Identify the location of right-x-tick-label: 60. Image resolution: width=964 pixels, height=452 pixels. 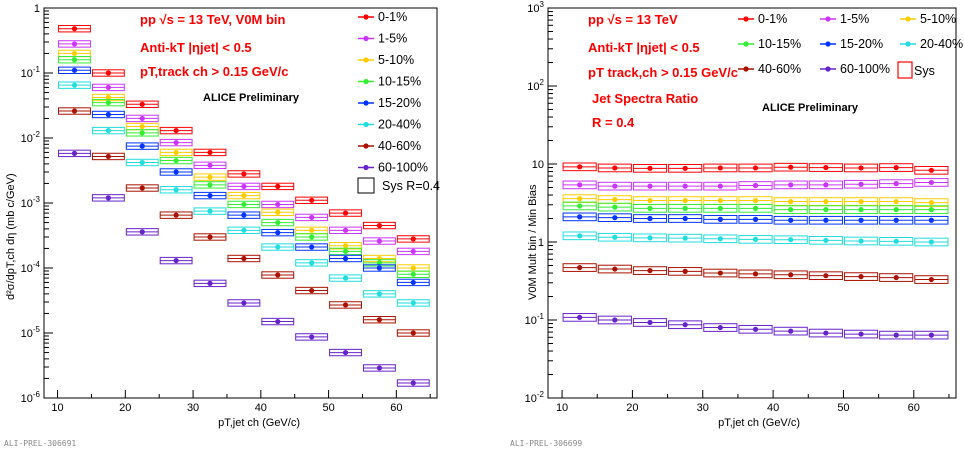
(914, 408).